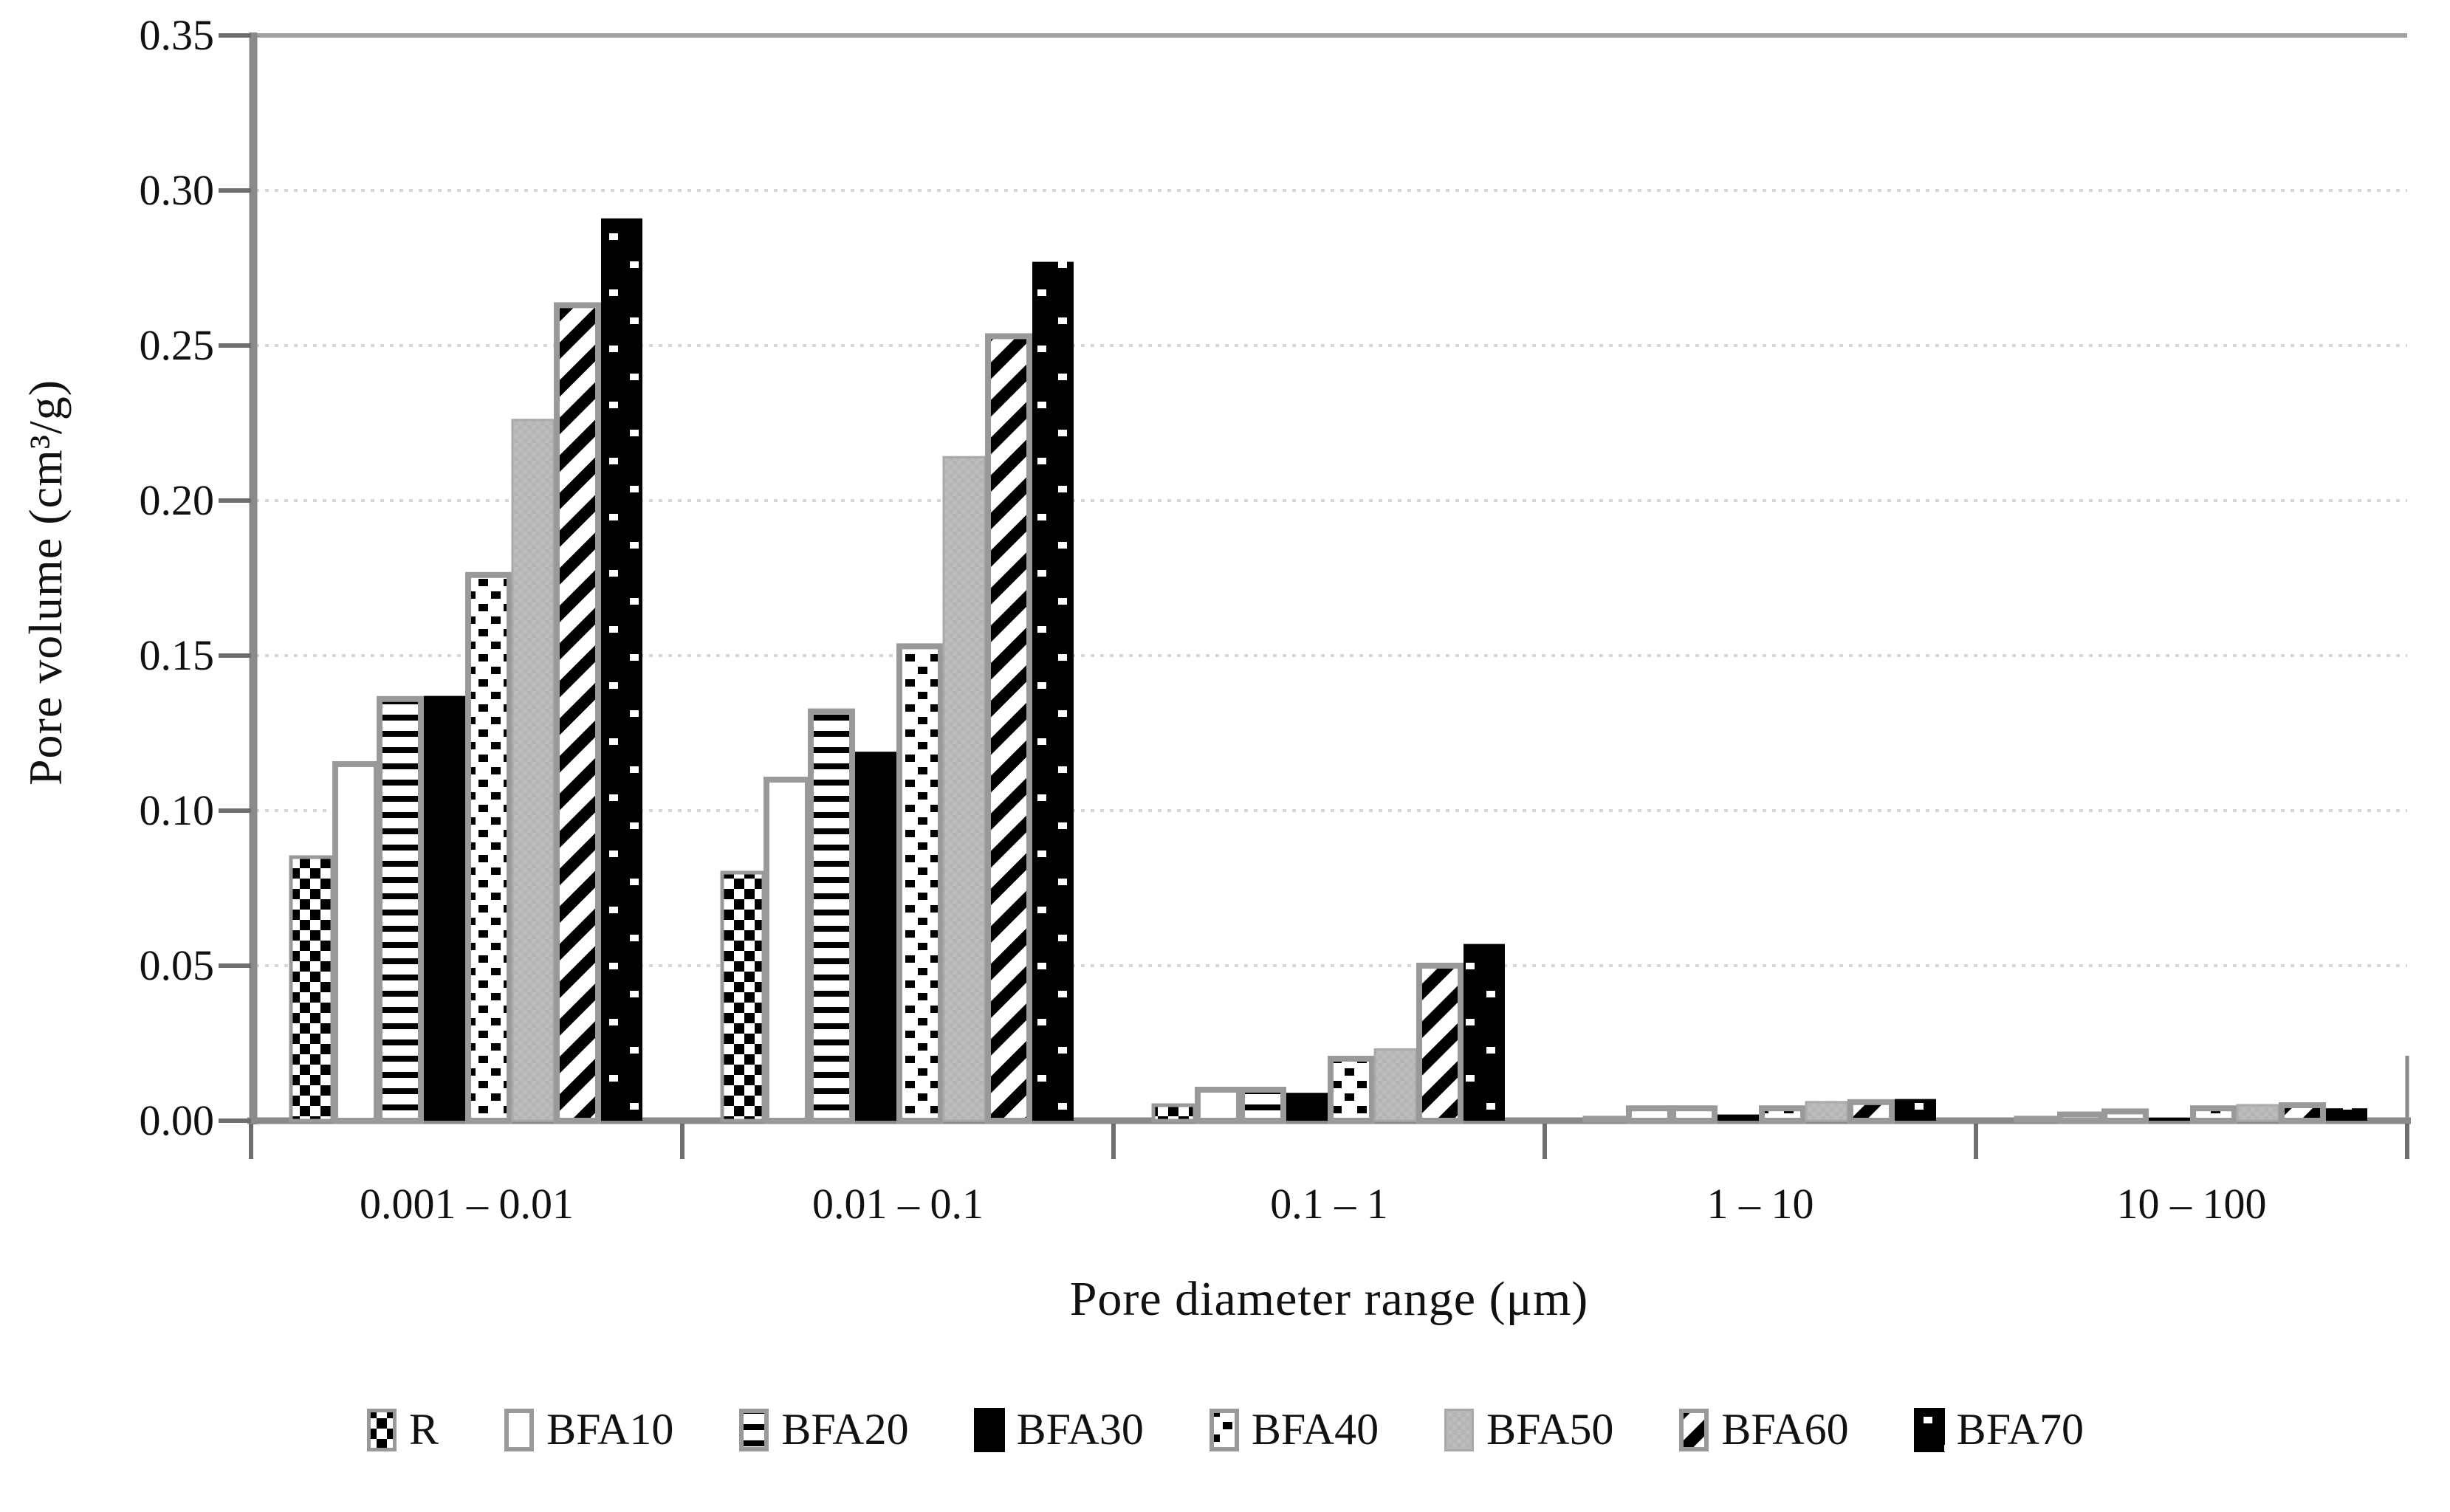 Image resolution: width=2450 pixels, height=1512 pixels. I want to click on y-tick-label: 0.10, so click(177, 810).